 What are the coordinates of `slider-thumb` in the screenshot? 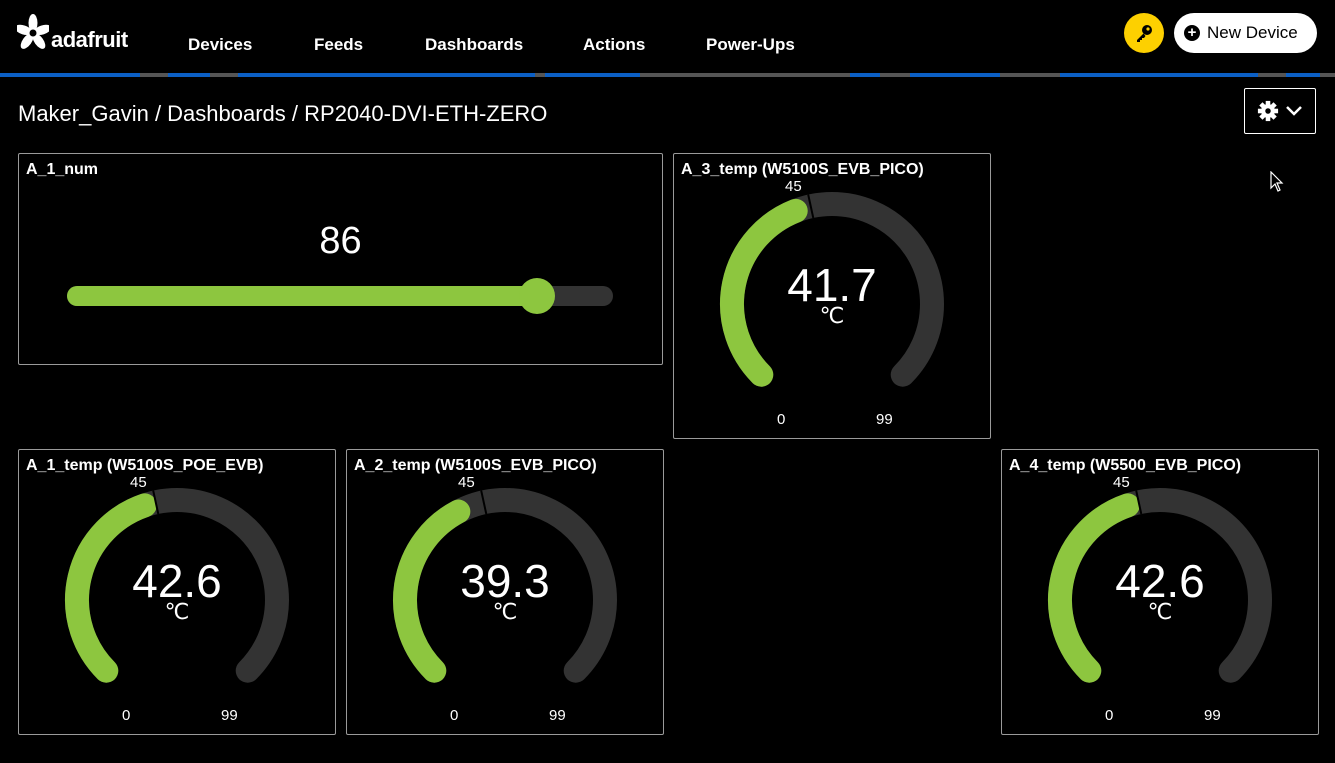 It's located at (536, 296).